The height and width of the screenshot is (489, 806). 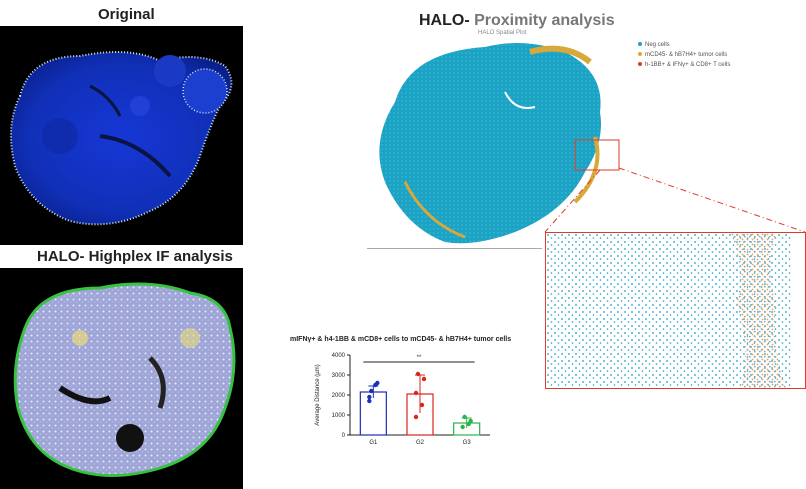 What do you see at coordinates (675, 200) in the screenshot?
I see `zoom-connector-lines` at bounding box center [675, 200].